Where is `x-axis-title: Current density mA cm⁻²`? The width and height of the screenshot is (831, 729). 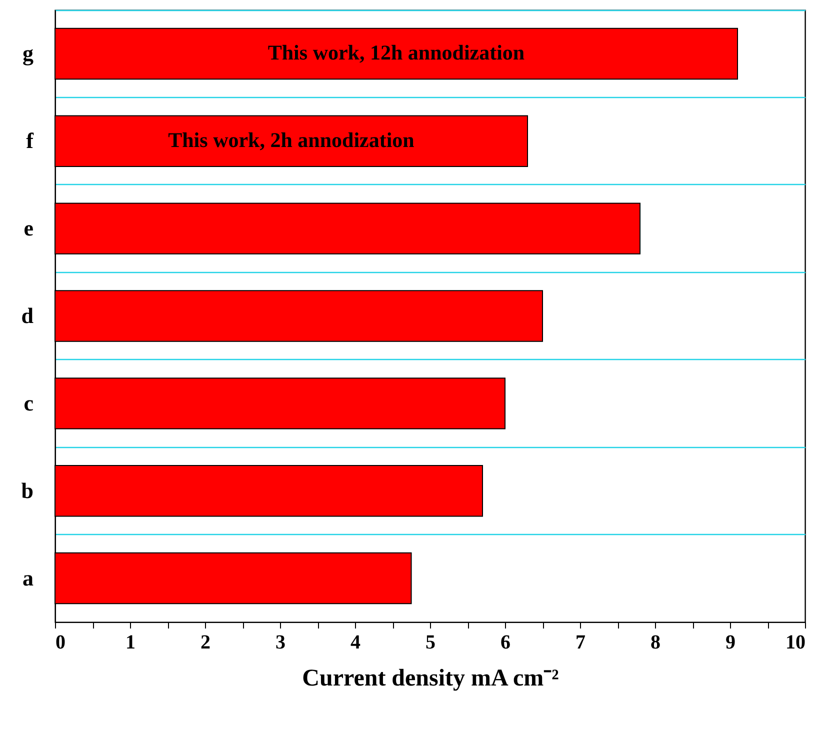
x-axis-title: Current density mA cm⁻² is located at coordinates (430, 679).